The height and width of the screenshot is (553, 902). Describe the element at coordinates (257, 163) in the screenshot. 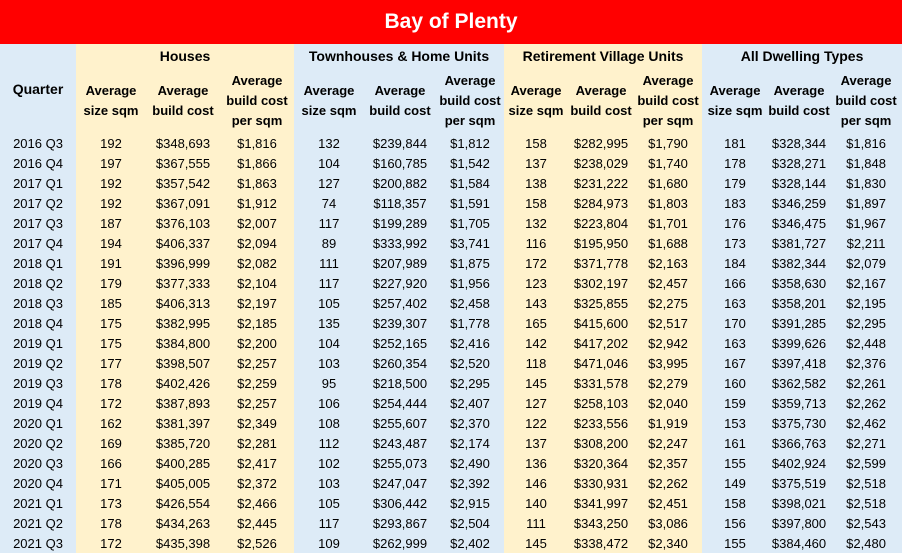

I see `value-cell: $1,866` at that location.